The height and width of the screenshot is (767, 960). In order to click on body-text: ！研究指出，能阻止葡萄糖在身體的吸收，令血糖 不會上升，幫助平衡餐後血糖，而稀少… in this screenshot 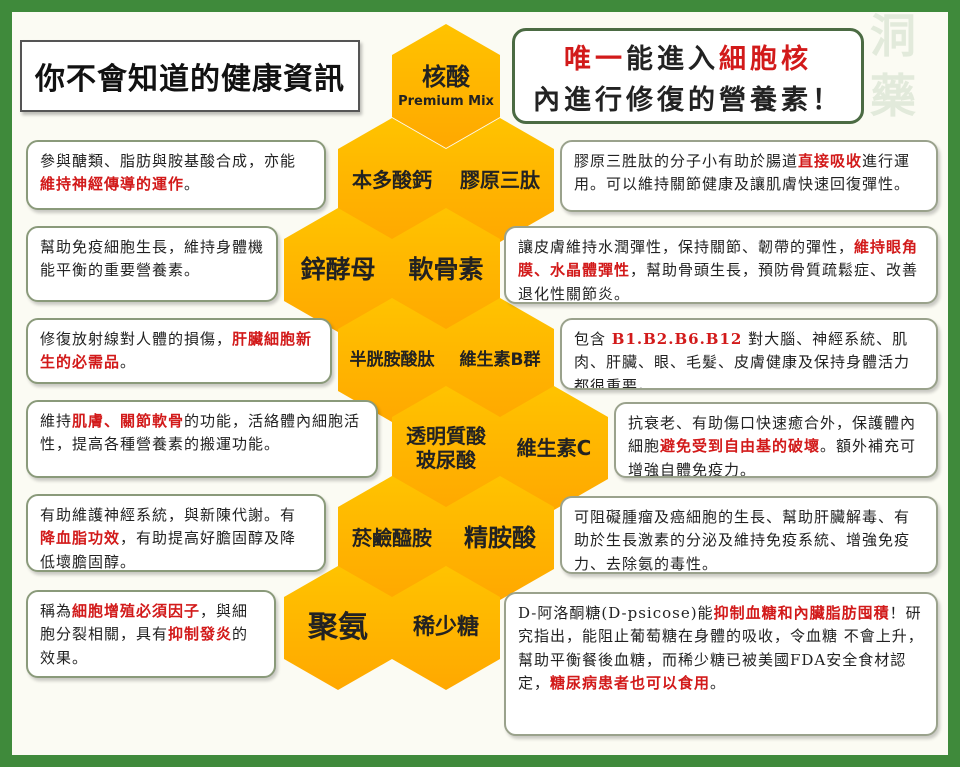, I will do `click(721, 648)`.